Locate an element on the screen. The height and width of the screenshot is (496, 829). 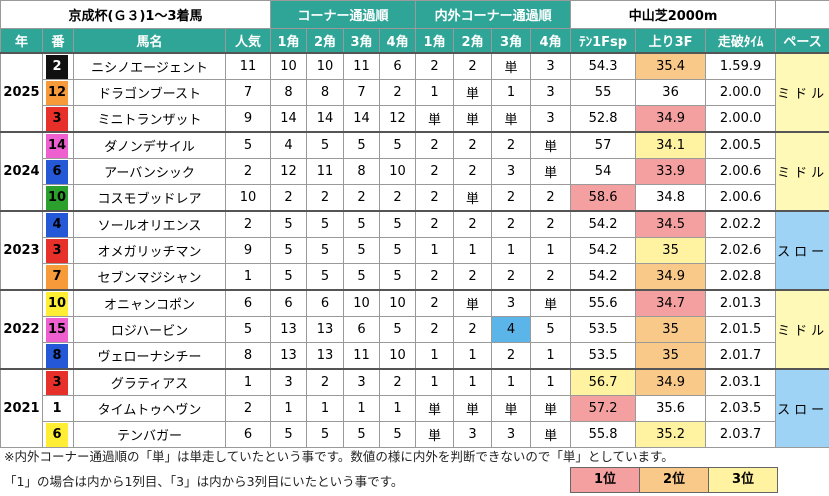
horse-name: オニャンコポン is located at coordinates (150, 303).